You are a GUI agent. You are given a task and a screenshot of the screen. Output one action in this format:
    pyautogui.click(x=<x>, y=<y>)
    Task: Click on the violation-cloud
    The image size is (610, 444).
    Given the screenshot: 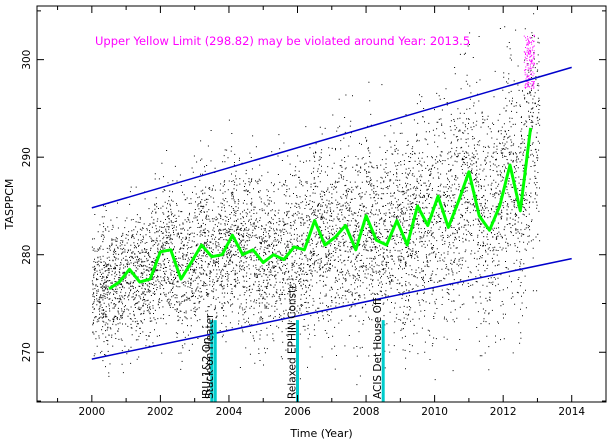 What is the action you would take?
    pyautogui.click(x=529, y=62)
    